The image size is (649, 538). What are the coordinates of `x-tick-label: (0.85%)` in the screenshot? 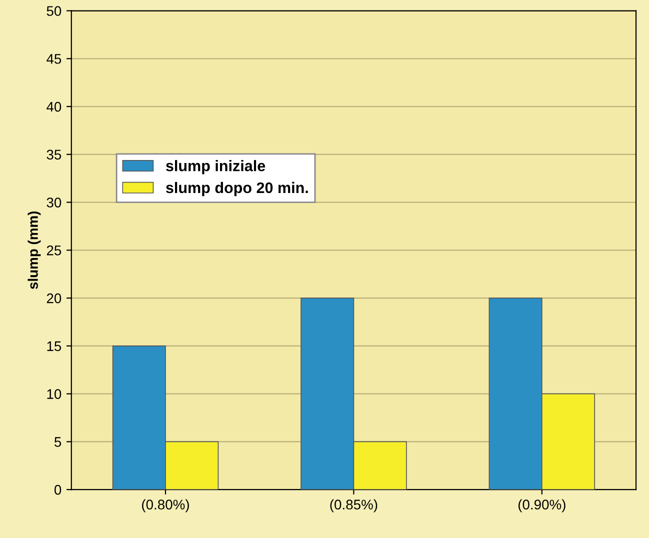 It's located at (354, 505).